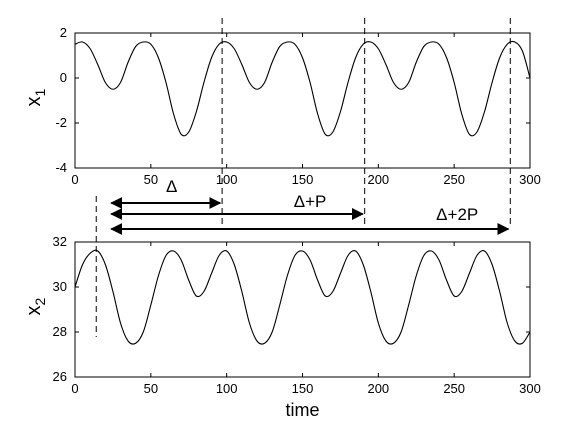 This screenshot has height=439, width=584. I want to click on delay-label: Δ+2P, so click(457, 214).